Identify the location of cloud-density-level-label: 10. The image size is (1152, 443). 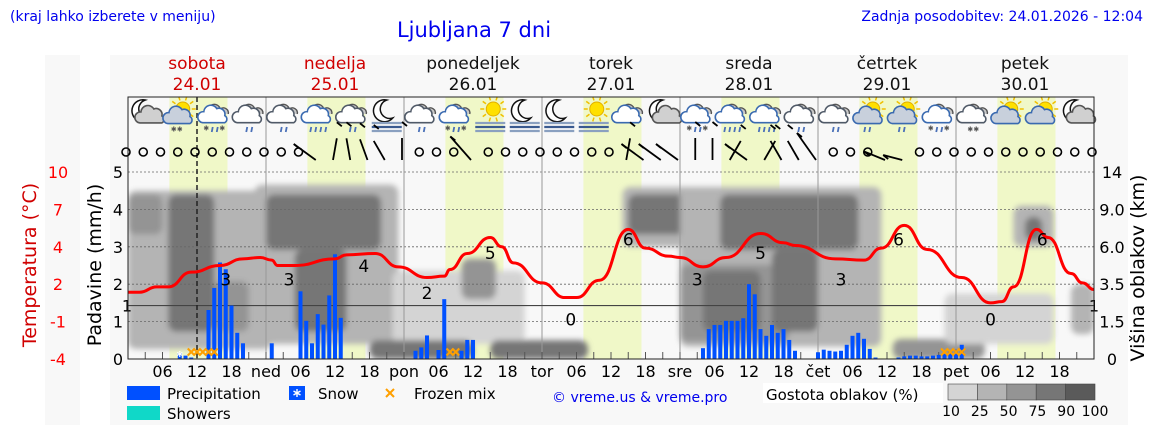
(951, 412).